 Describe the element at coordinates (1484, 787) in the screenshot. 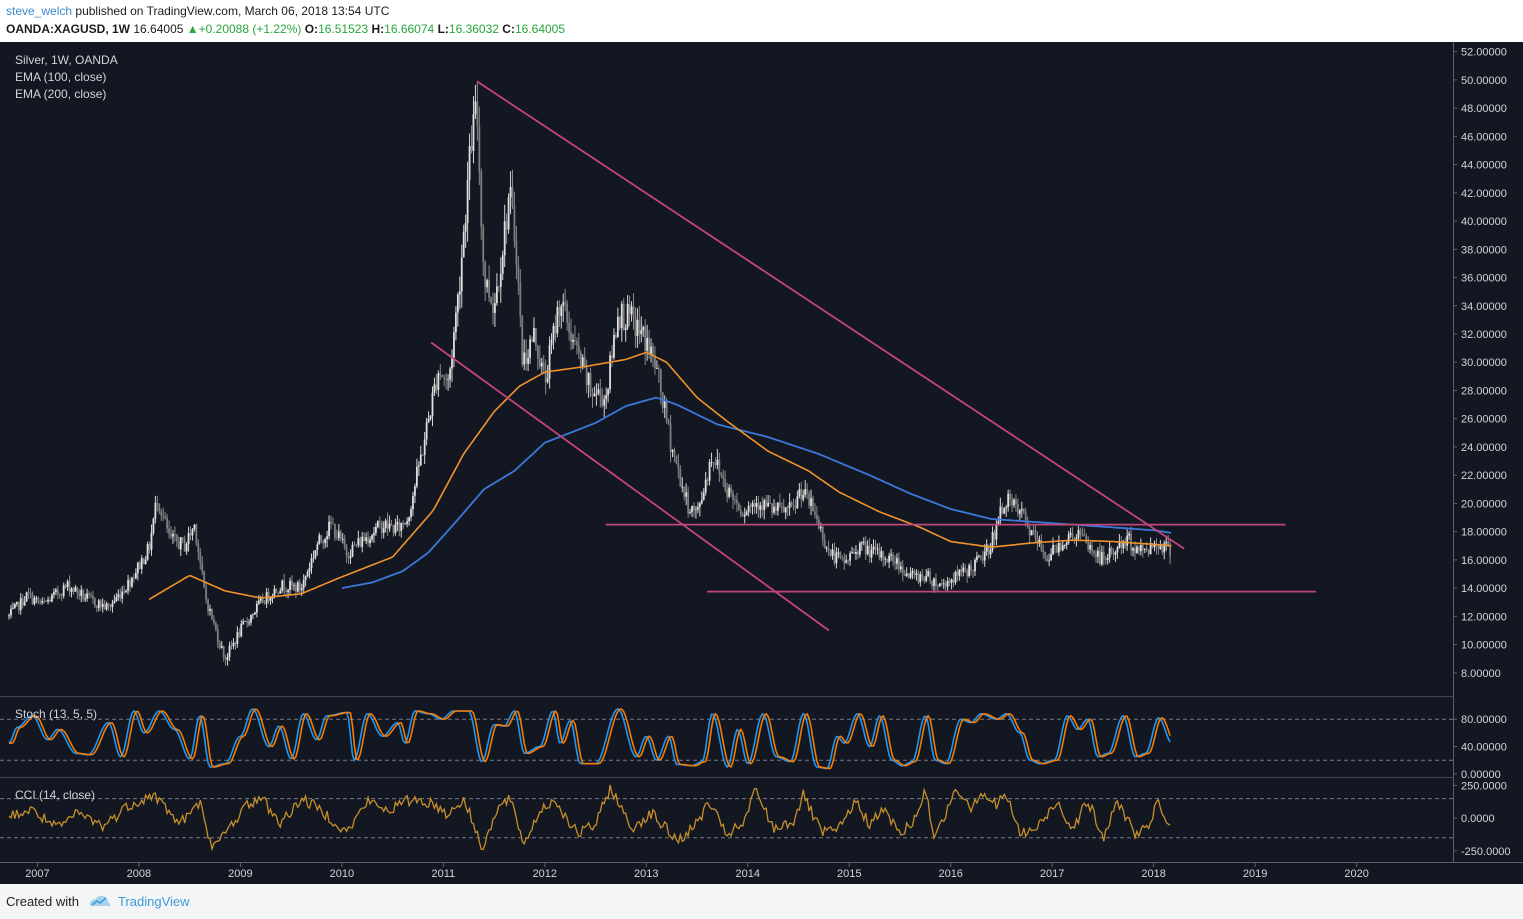

I see `cci-tick-label: 250.0000` at that location.